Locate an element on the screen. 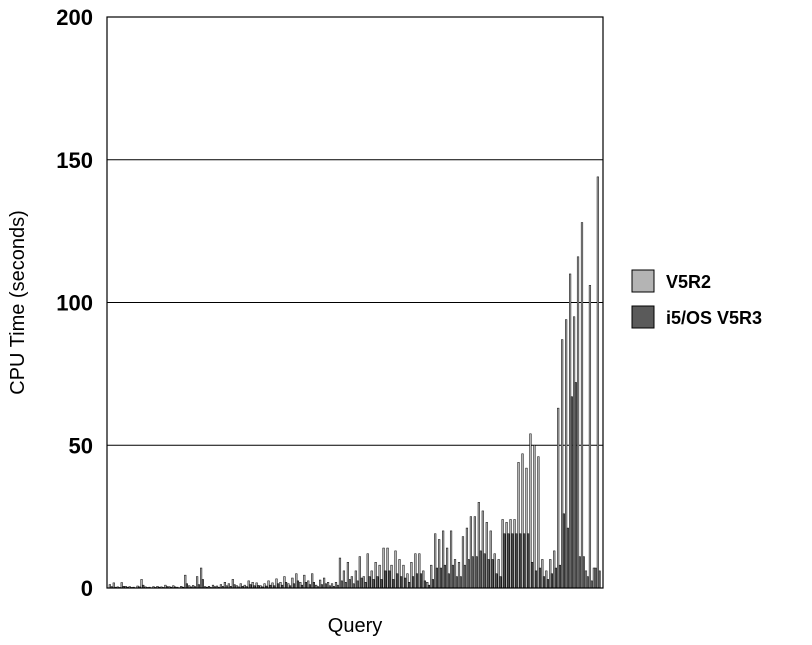  y-tick-label: 100 is located at coordinates (74, 303).